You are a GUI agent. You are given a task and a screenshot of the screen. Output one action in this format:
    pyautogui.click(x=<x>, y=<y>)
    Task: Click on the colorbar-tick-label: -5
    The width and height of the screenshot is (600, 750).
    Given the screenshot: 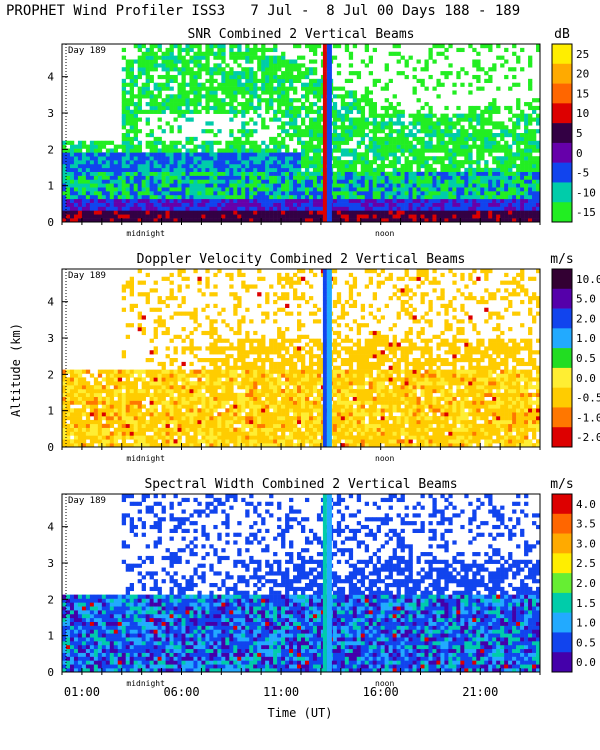 What is the action you would take?
    pyautogui.click(x=582, y=173)
    